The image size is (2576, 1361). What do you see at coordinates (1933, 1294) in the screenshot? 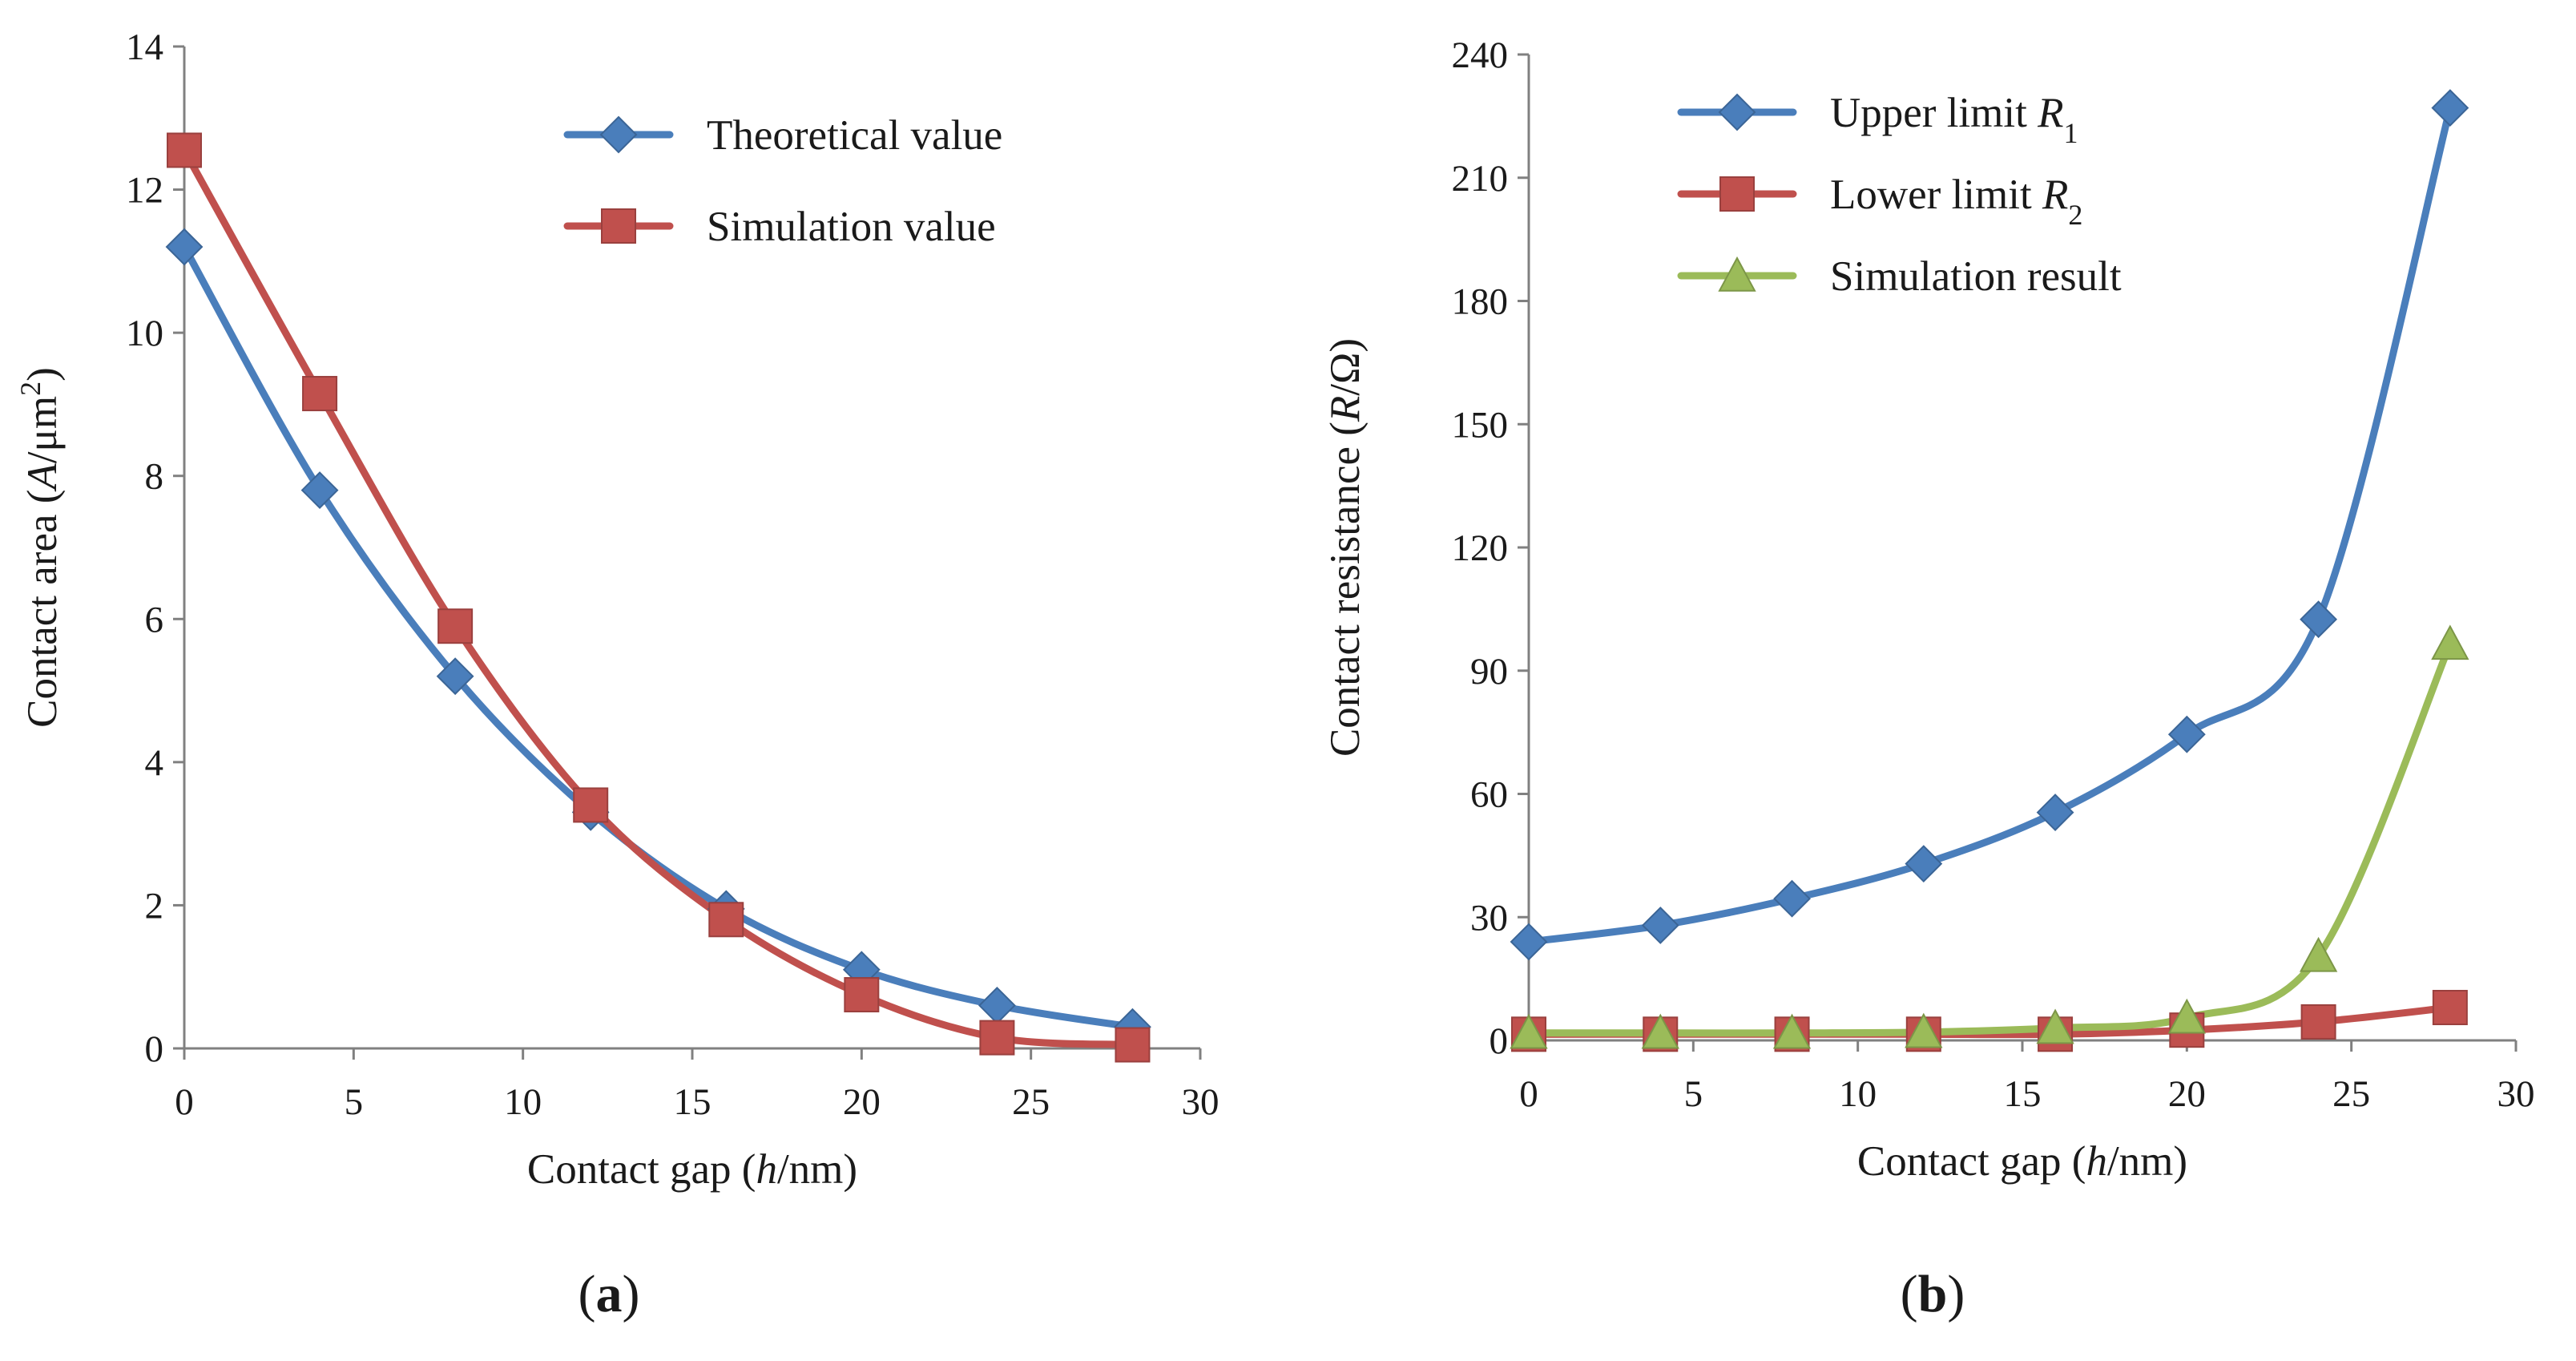
I see `panel-label: (b)` at bounding box center [1933, 1294].